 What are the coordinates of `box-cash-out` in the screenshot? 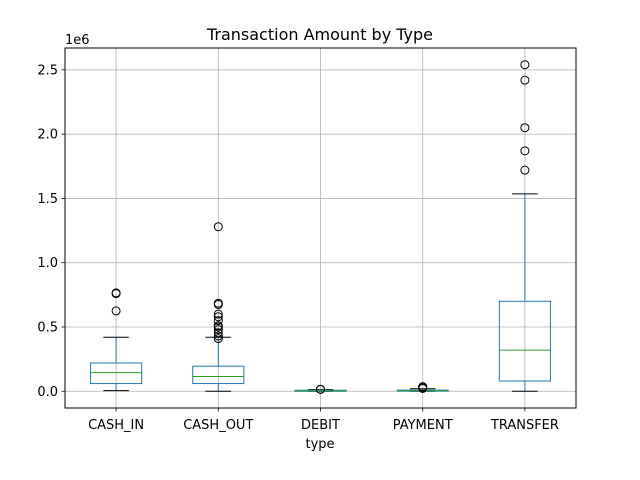 It's located at (218, 307).